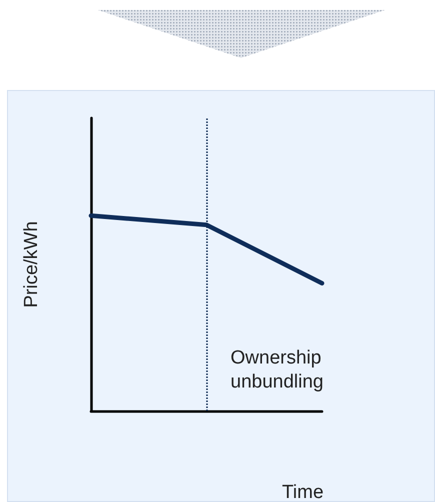 The height and width of the screenshot is (502, 435). What do you see at coordinates (277, 370) in the screenshot?
I see `annotation: Ownership unbundling` at bounding box center [277, 370].